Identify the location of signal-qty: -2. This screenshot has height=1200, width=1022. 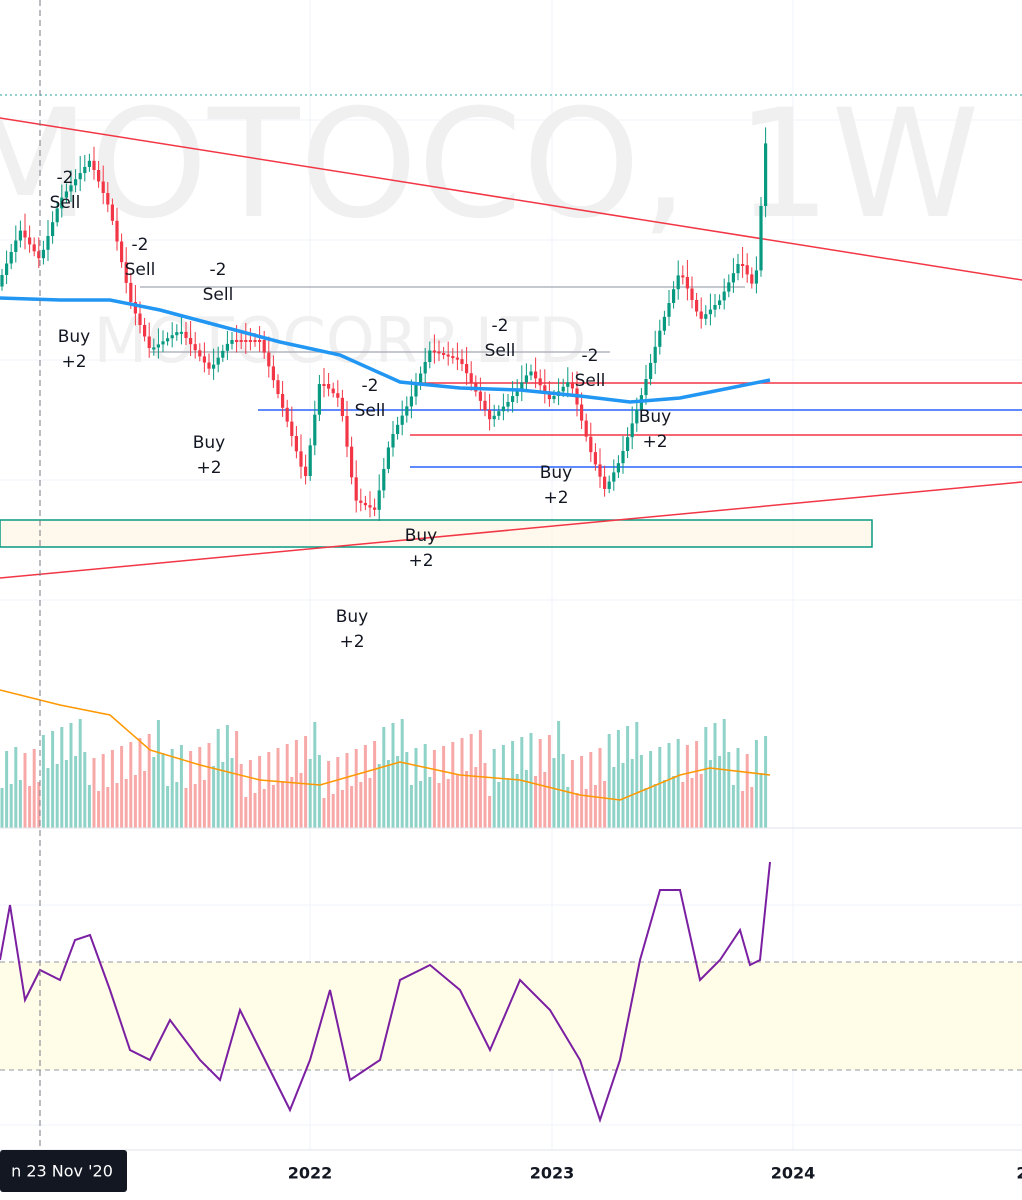
(65, 178).